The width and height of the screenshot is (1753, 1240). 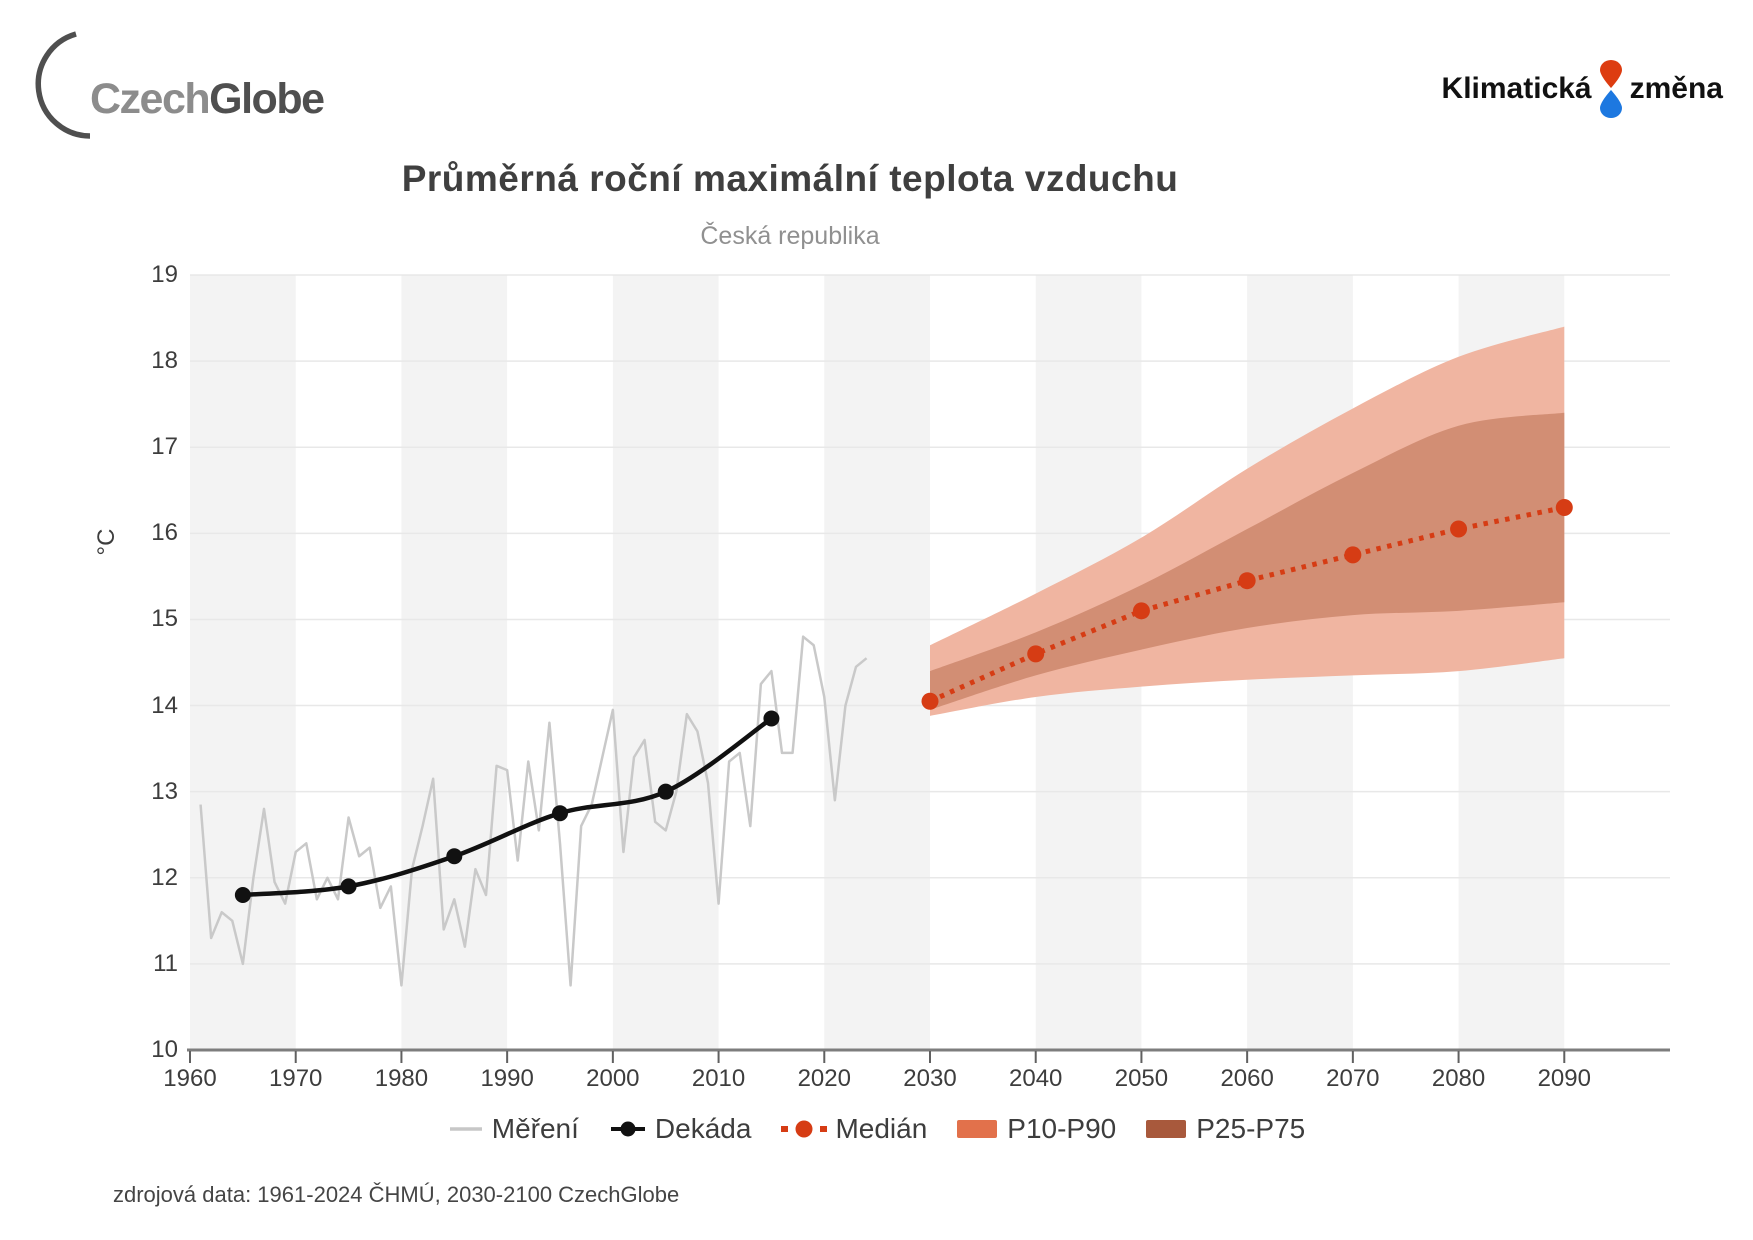 What do you see at coordinates (164, 361) in the screenshot?
I see `y-tick-label: 18` at bounding box center [164, 361].